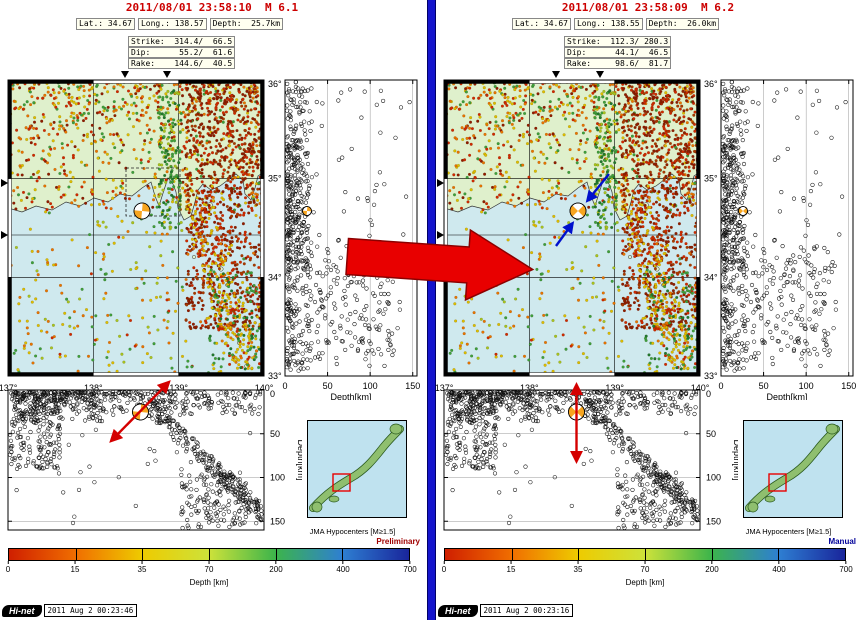 The width and height of the screenshot is (860, 620). What do you see at coordinates (90, 610) in the screenshot?
I see `plot-timestamp: 2011 Aug 2 00:23:46` at bounding box center [90, 610].